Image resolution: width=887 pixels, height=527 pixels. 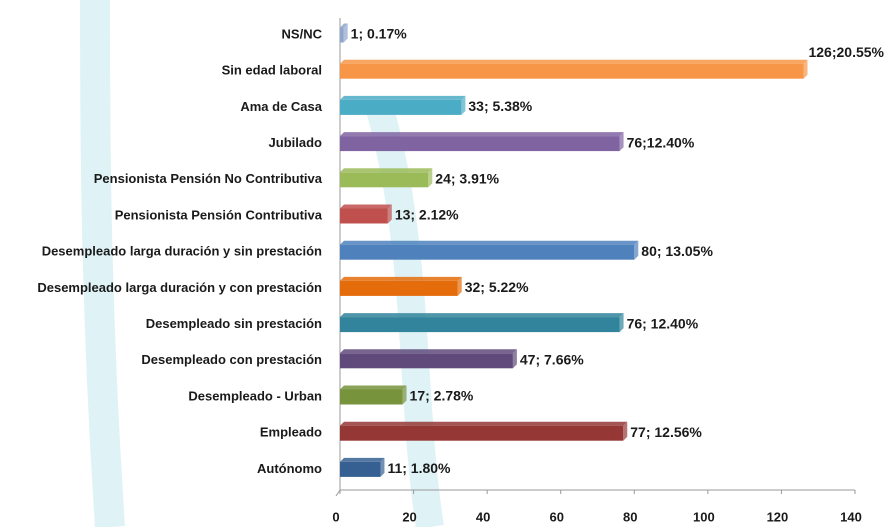 What do you see at coordinates (289, 468) in the screenshot?
I see `y-tick-label: Autónomo` at bounding box center [289, 468].